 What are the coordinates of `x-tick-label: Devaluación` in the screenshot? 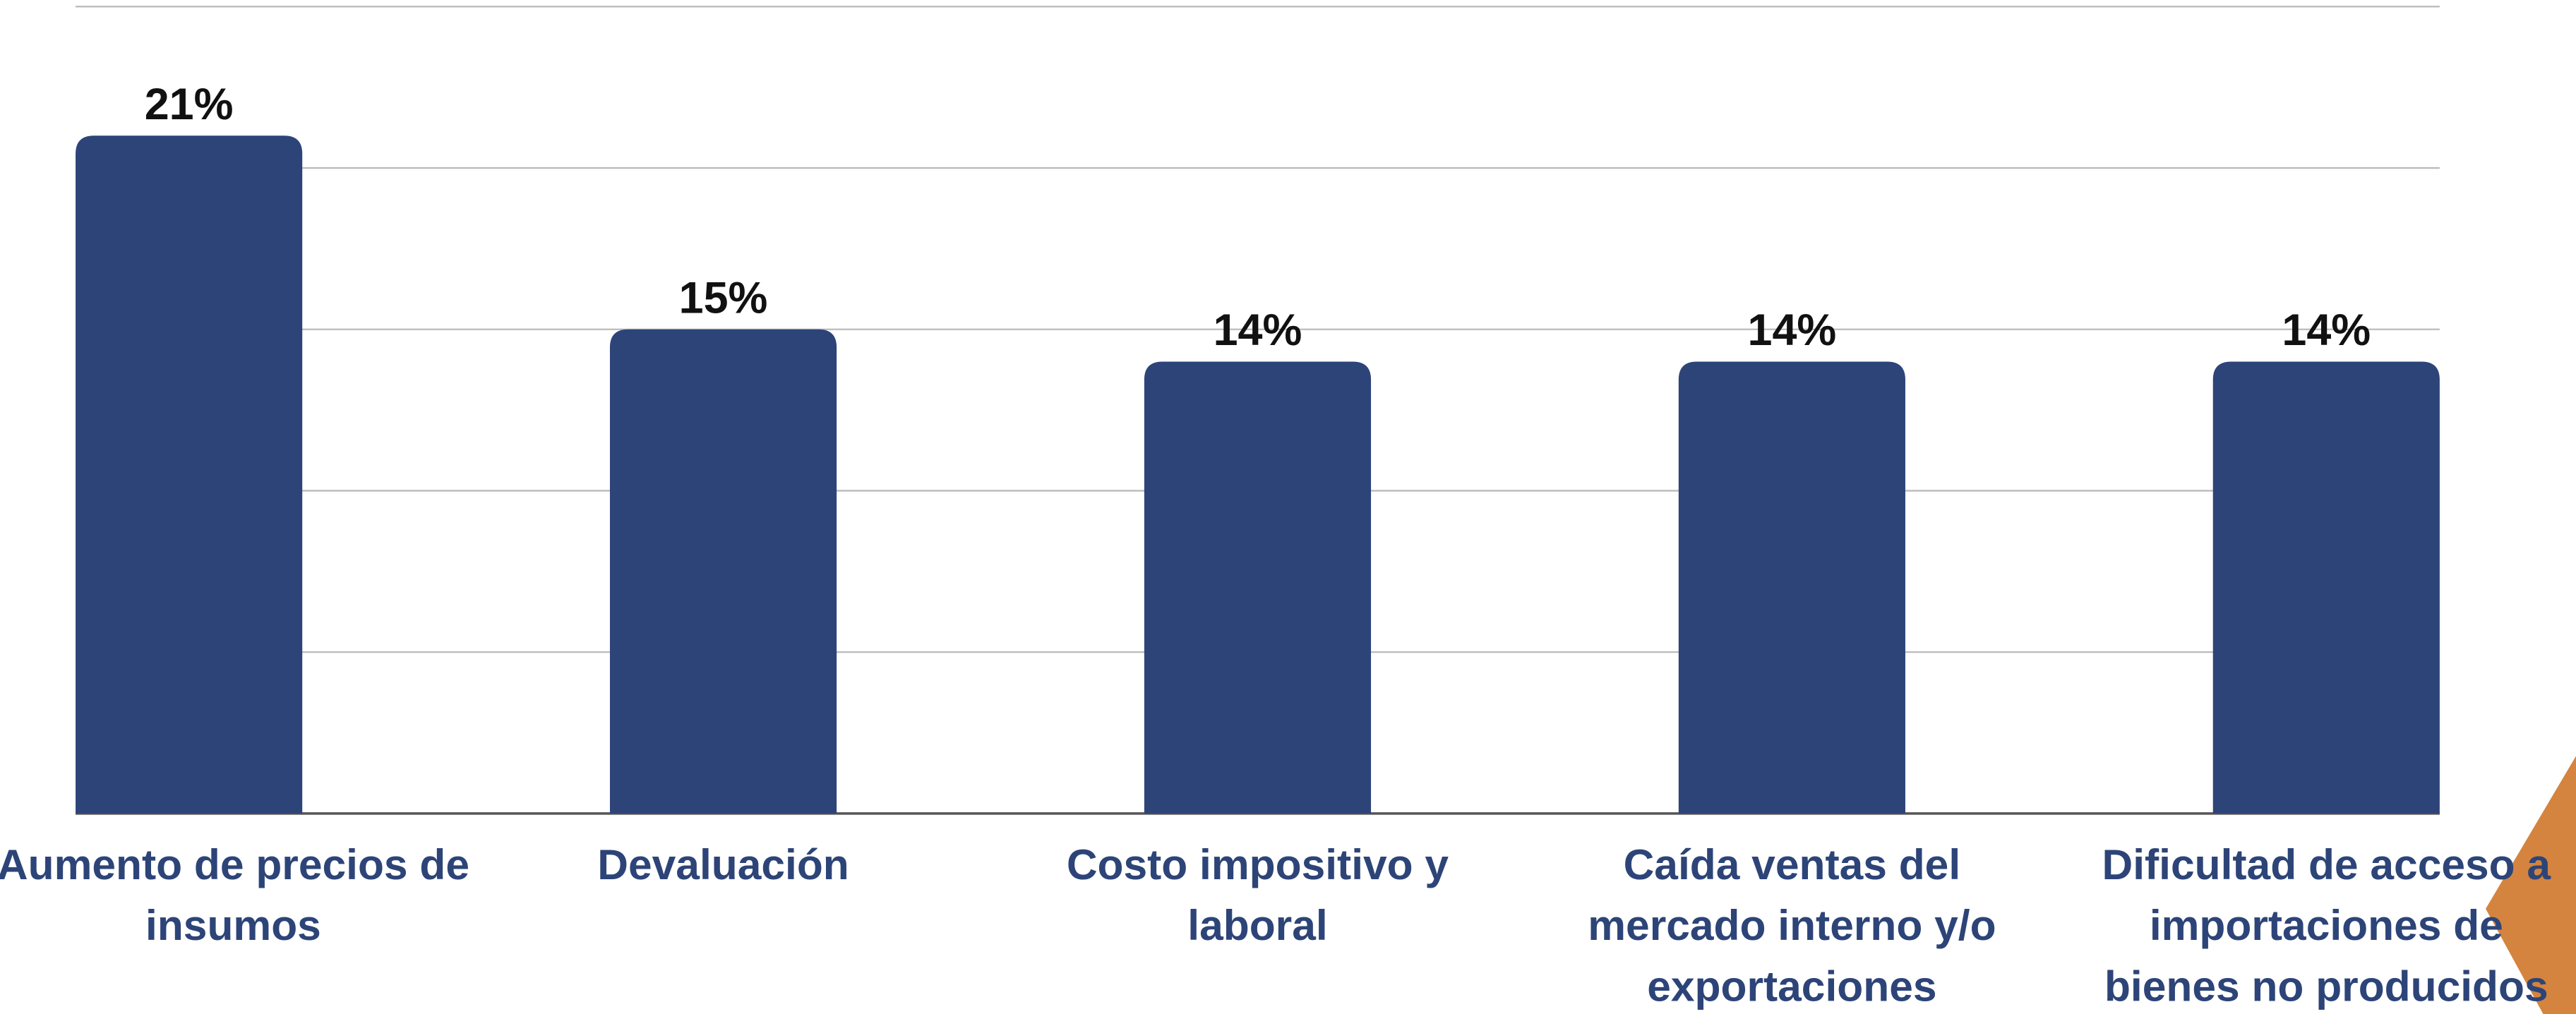 It's located at (723, 865).